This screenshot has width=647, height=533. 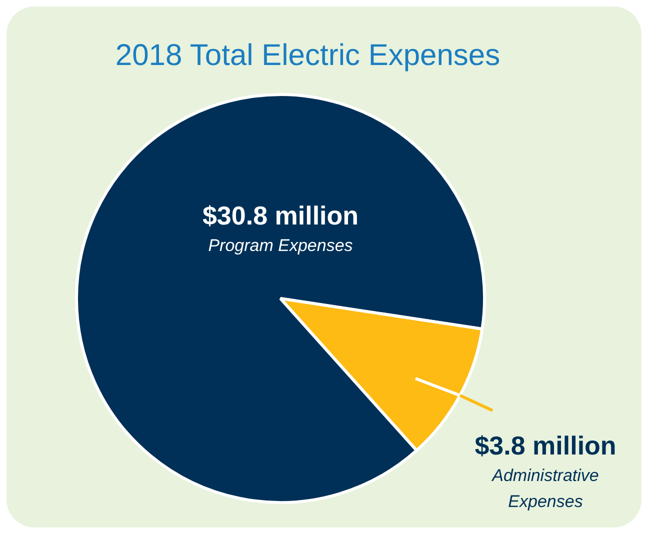 What do you see at coordinates (280, 215) in the screenshot?
I see `data-label: $30.8 million` at bounding box center [280, 215].